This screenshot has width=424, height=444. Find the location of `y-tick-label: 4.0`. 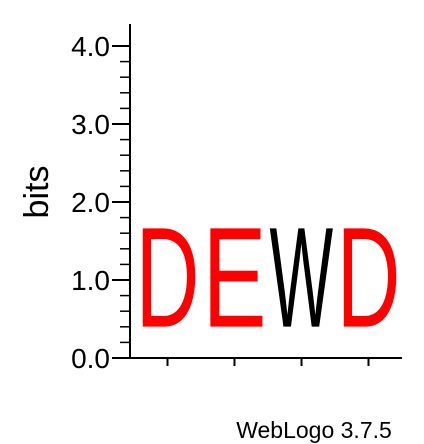

y-tick-label: 4.0 is located at coordinates (90, 46).